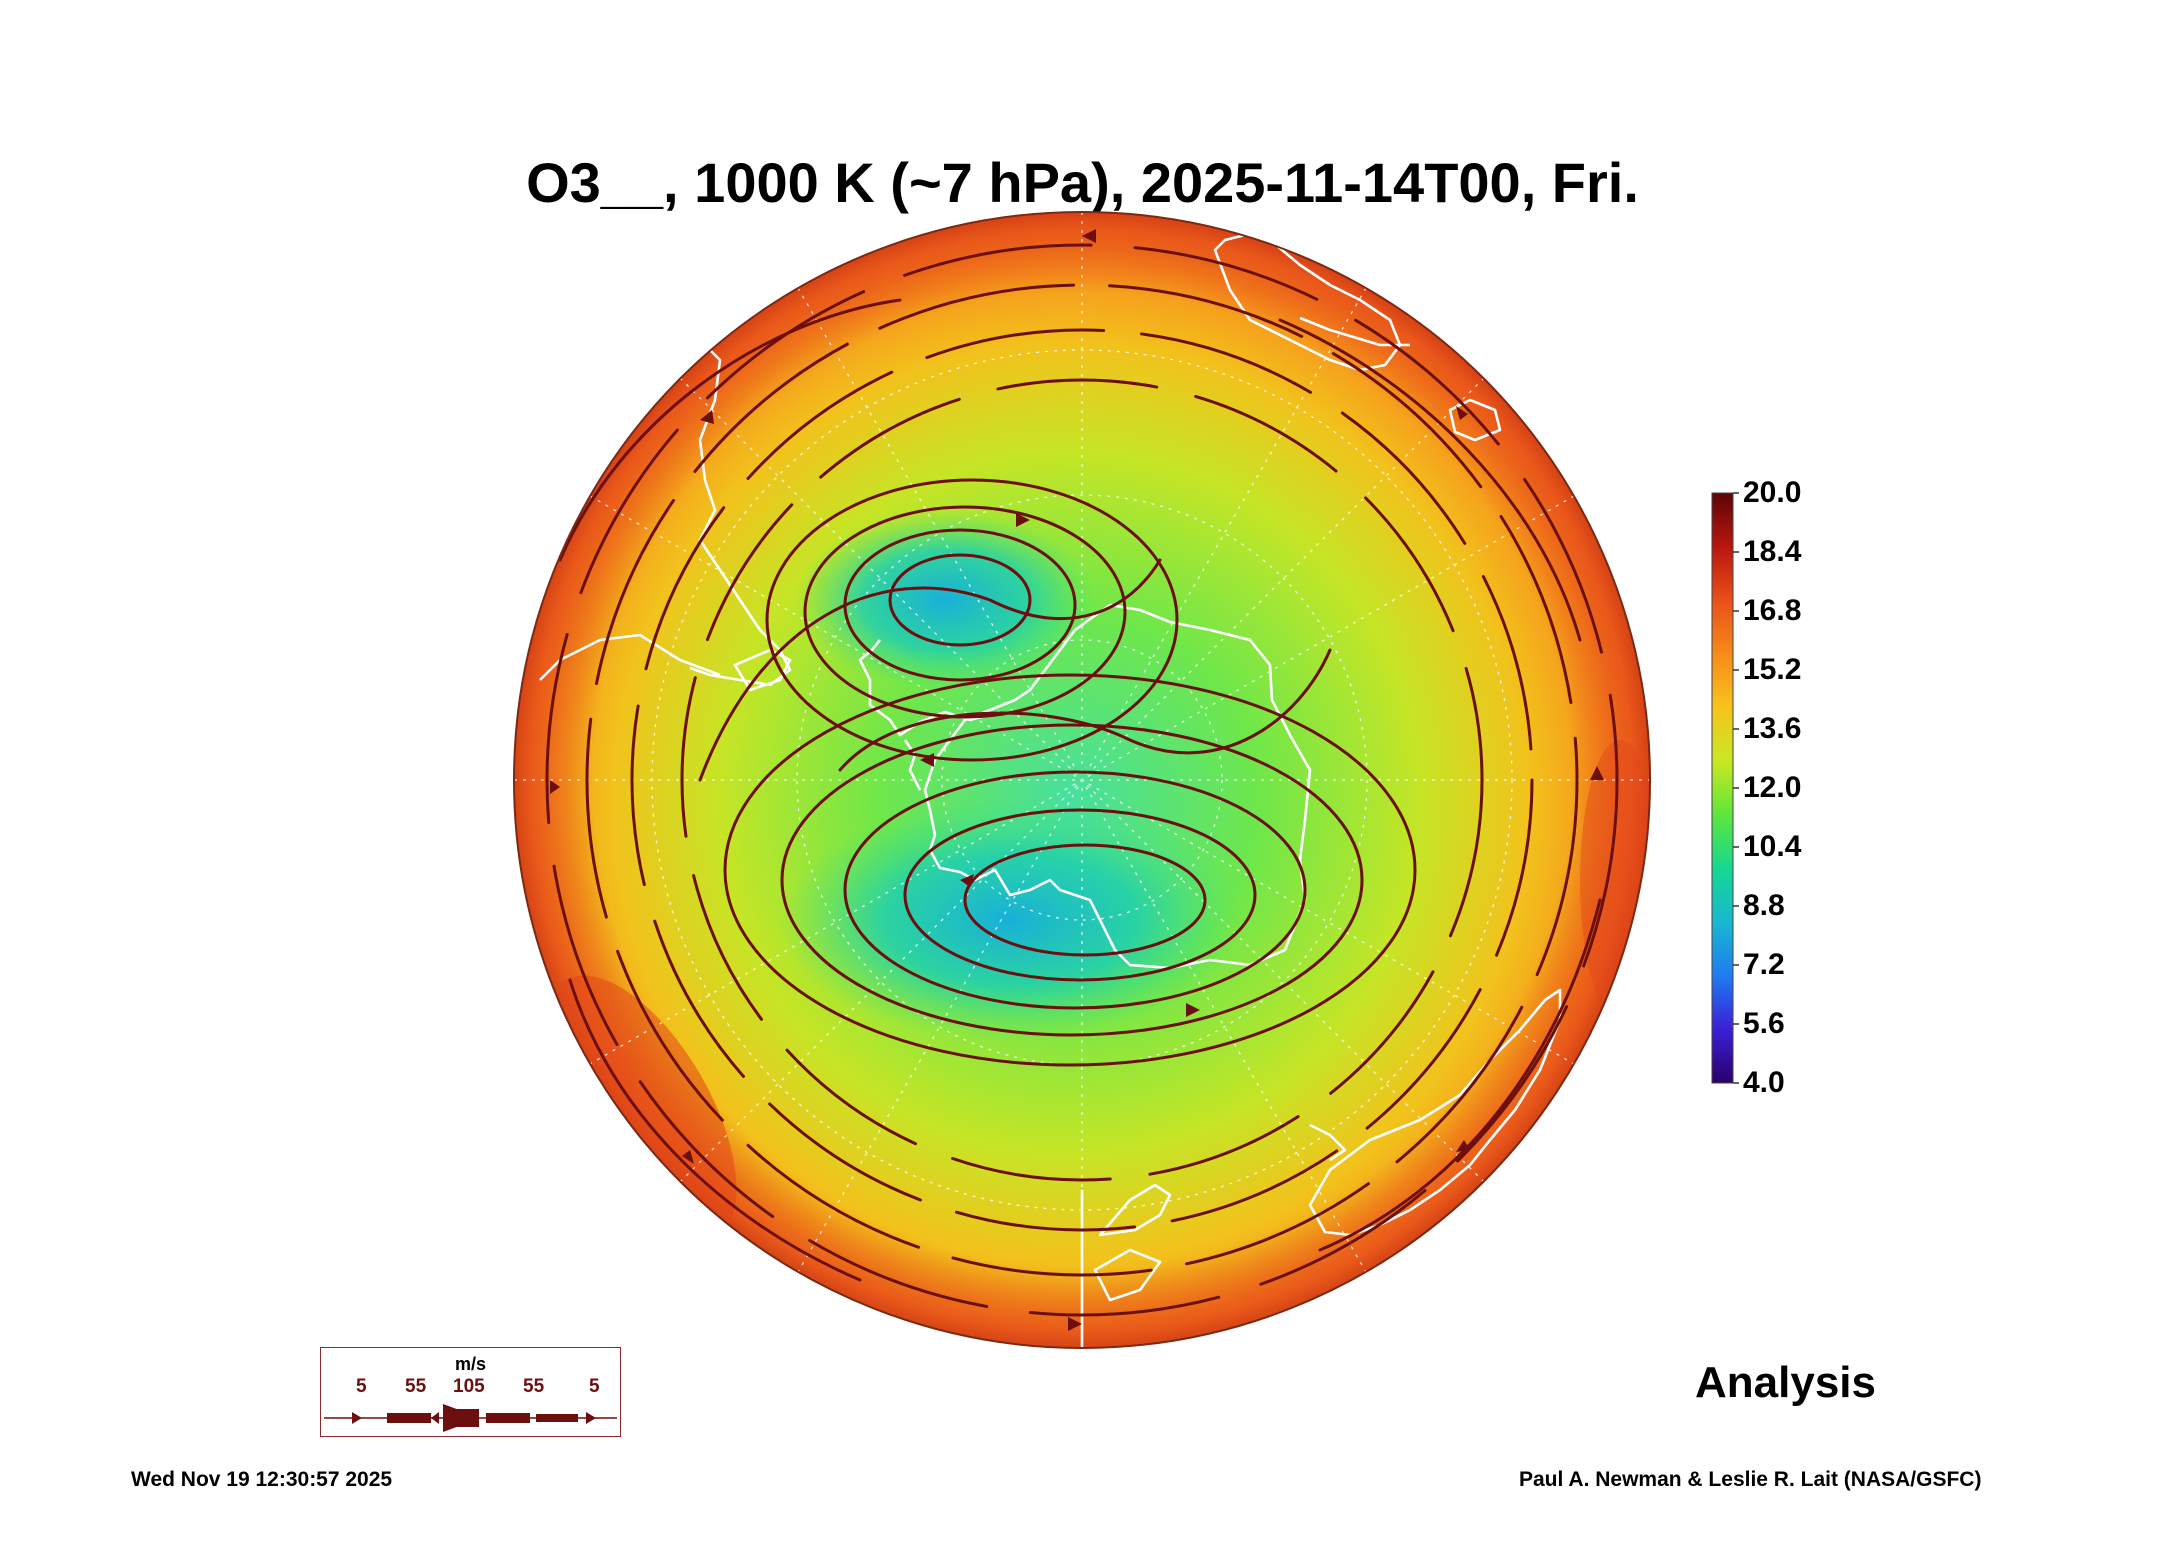 The height and width of the screenshot is (1561, 2165). I want to click on colorbar-tick-label: 16.8, so click(1772, 610).